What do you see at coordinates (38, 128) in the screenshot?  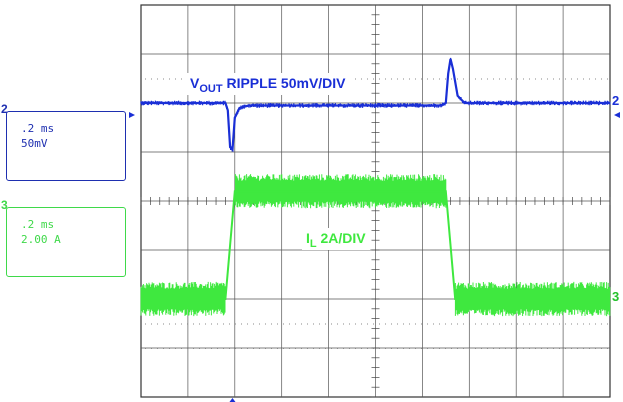 I see `channel-2-time: .2 ms` at bounding box center [38, 128].